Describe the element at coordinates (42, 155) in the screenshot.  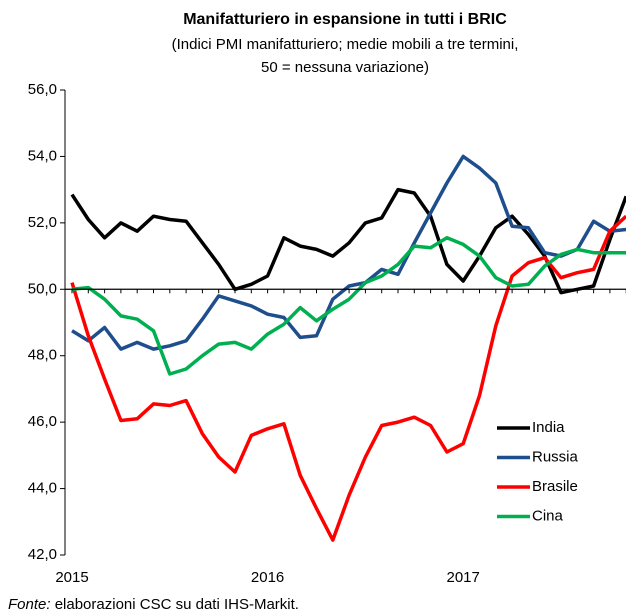
I see `y-tick-label: 54,0` at that location.